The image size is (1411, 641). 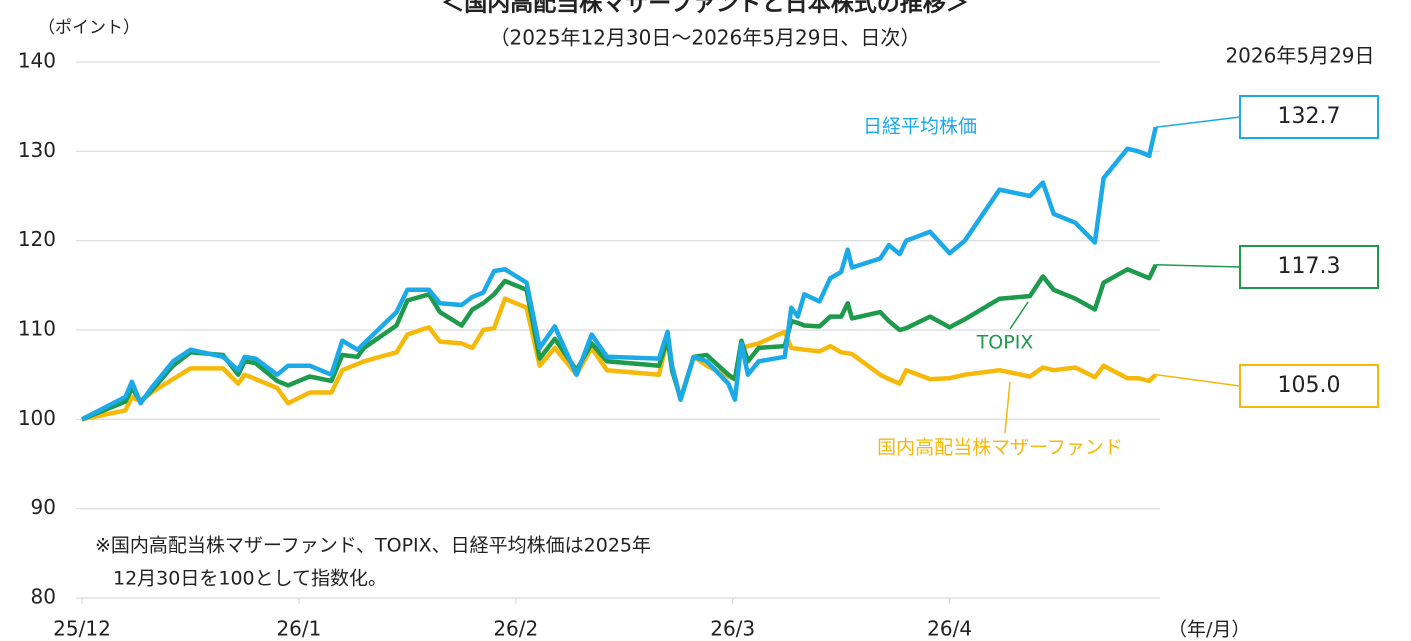 What do you see at coordinates (373, 546) in the screenshot?
I see `note: ※国内高配当株マザーファンド、TOPIX、日経平均株価は2025年` at bounding box center [373, 546].